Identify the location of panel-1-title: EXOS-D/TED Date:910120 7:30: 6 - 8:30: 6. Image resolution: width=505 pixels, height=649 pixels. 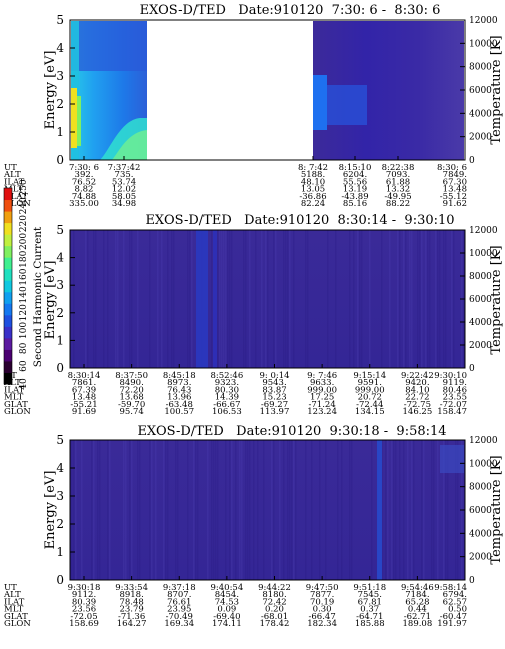
(290, 10).